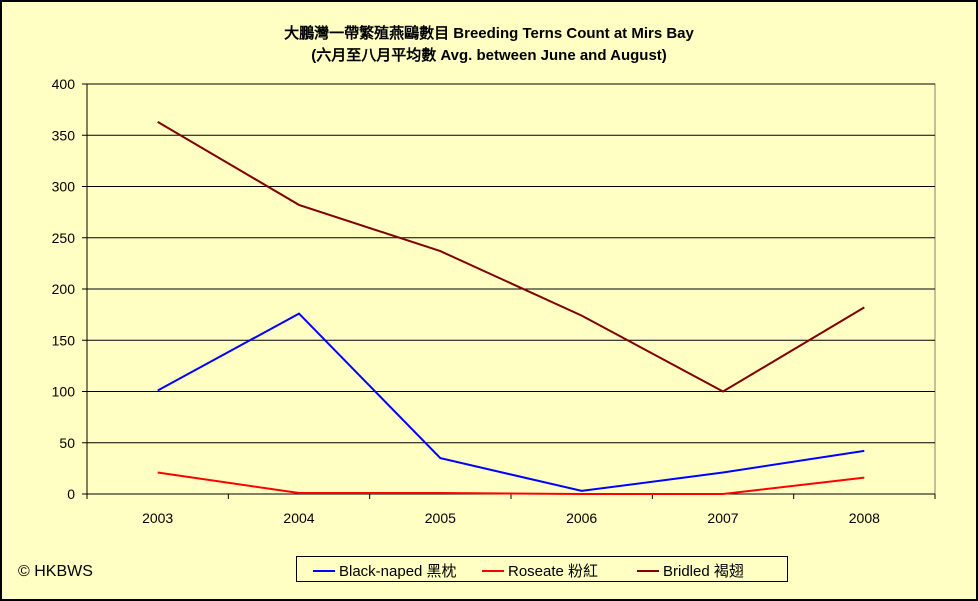  What do you see at coordinates (55, 571) in the screenshot?
I see `copyright-text: © HKBWS` at bounding box center [55, 571].